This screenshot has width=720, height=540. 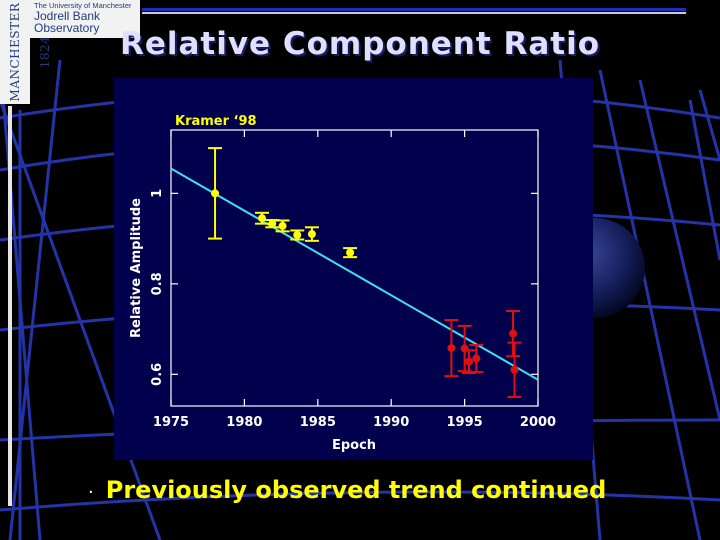 What do you see at coordinates (10, 306) in the screenshot?
I see `left-rule` at bounding box center [10, 306].